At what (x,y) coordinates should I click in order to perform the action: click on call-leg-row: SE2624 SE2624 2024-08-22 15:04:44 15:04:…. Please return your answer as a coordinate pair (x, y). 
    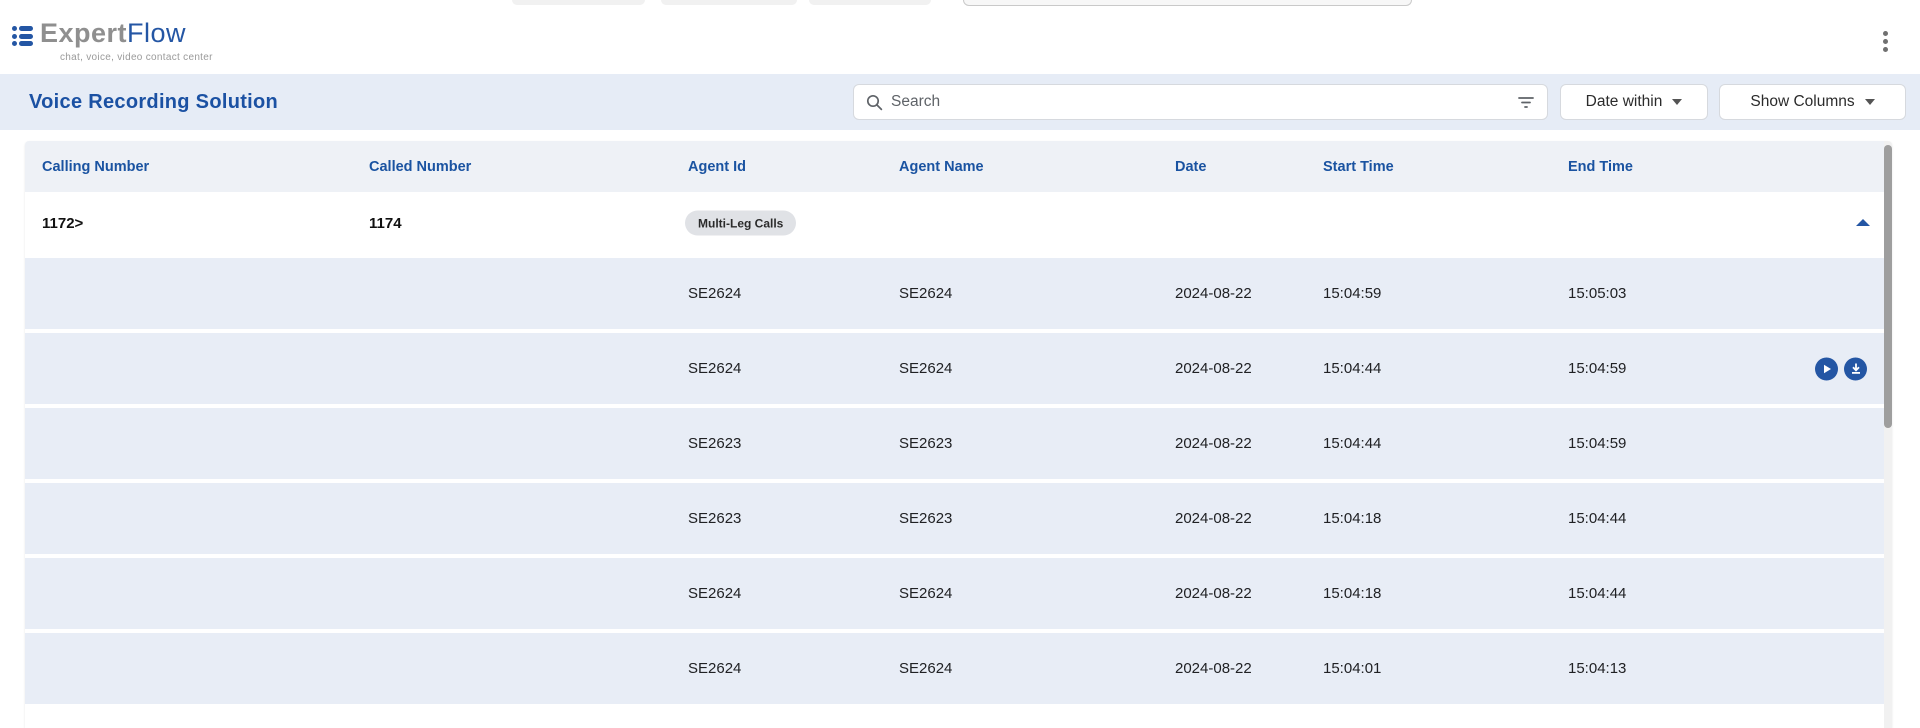
    Looking at the image, I should click on (954, 368).